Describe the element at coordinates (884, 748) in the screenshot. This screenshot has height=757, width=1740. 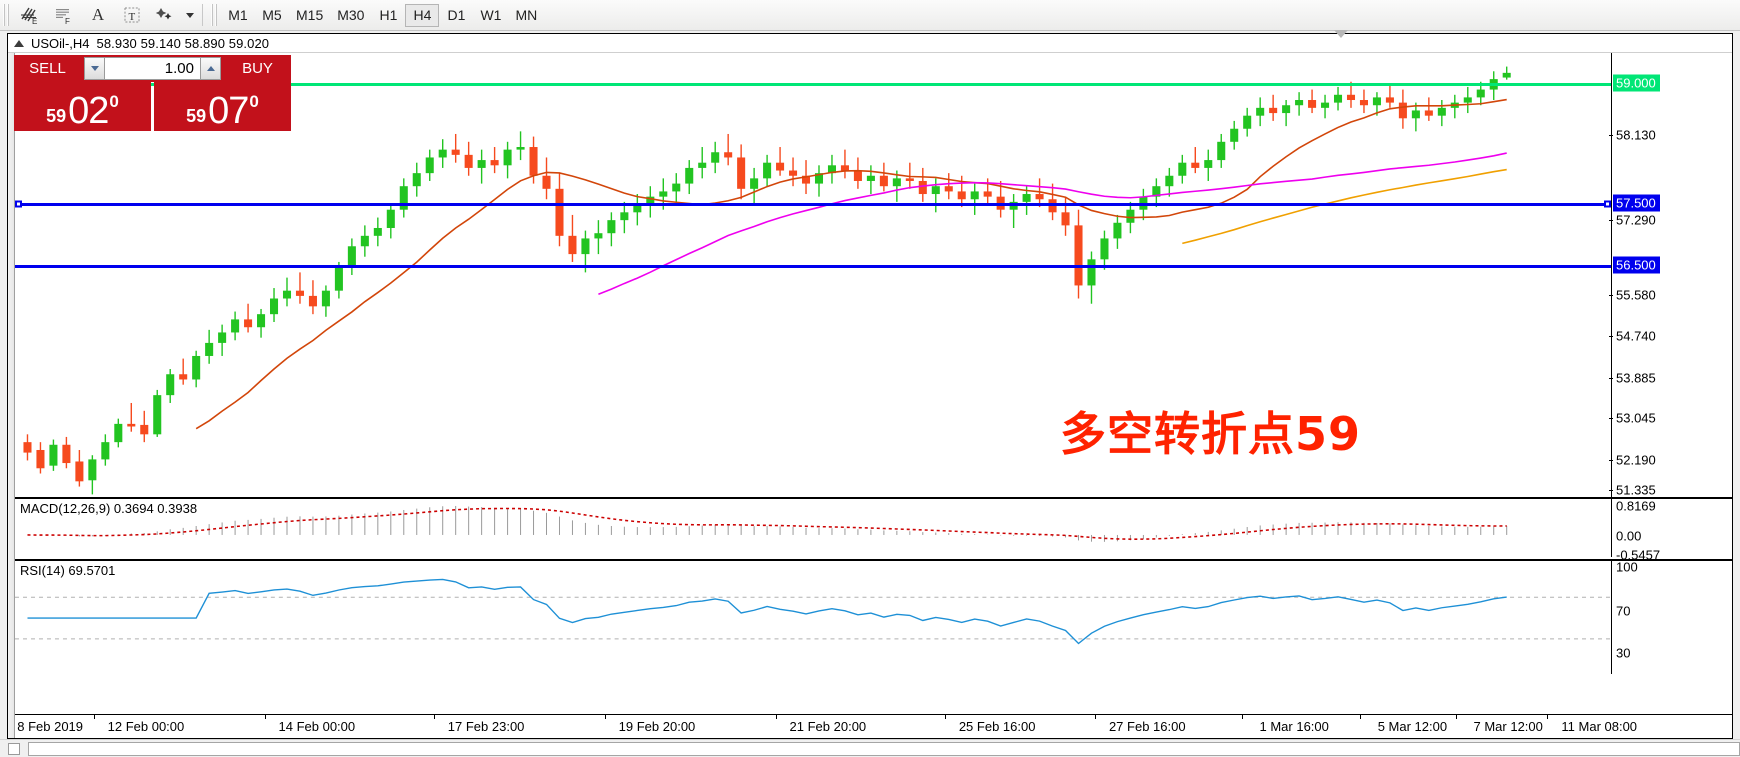
I see `statusbar-field` at that location.